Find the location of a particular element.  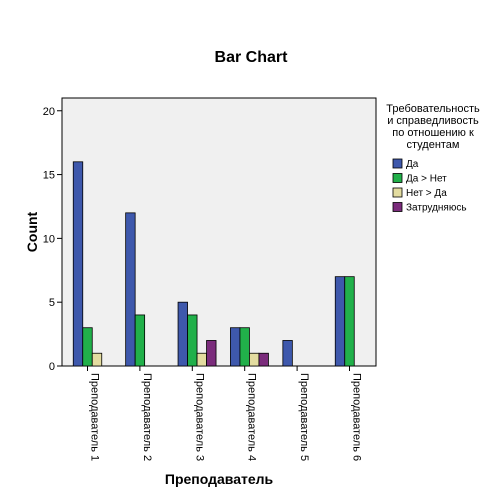

x-tick-label: Преподаватель 3 is located at coordinates (199, 417).